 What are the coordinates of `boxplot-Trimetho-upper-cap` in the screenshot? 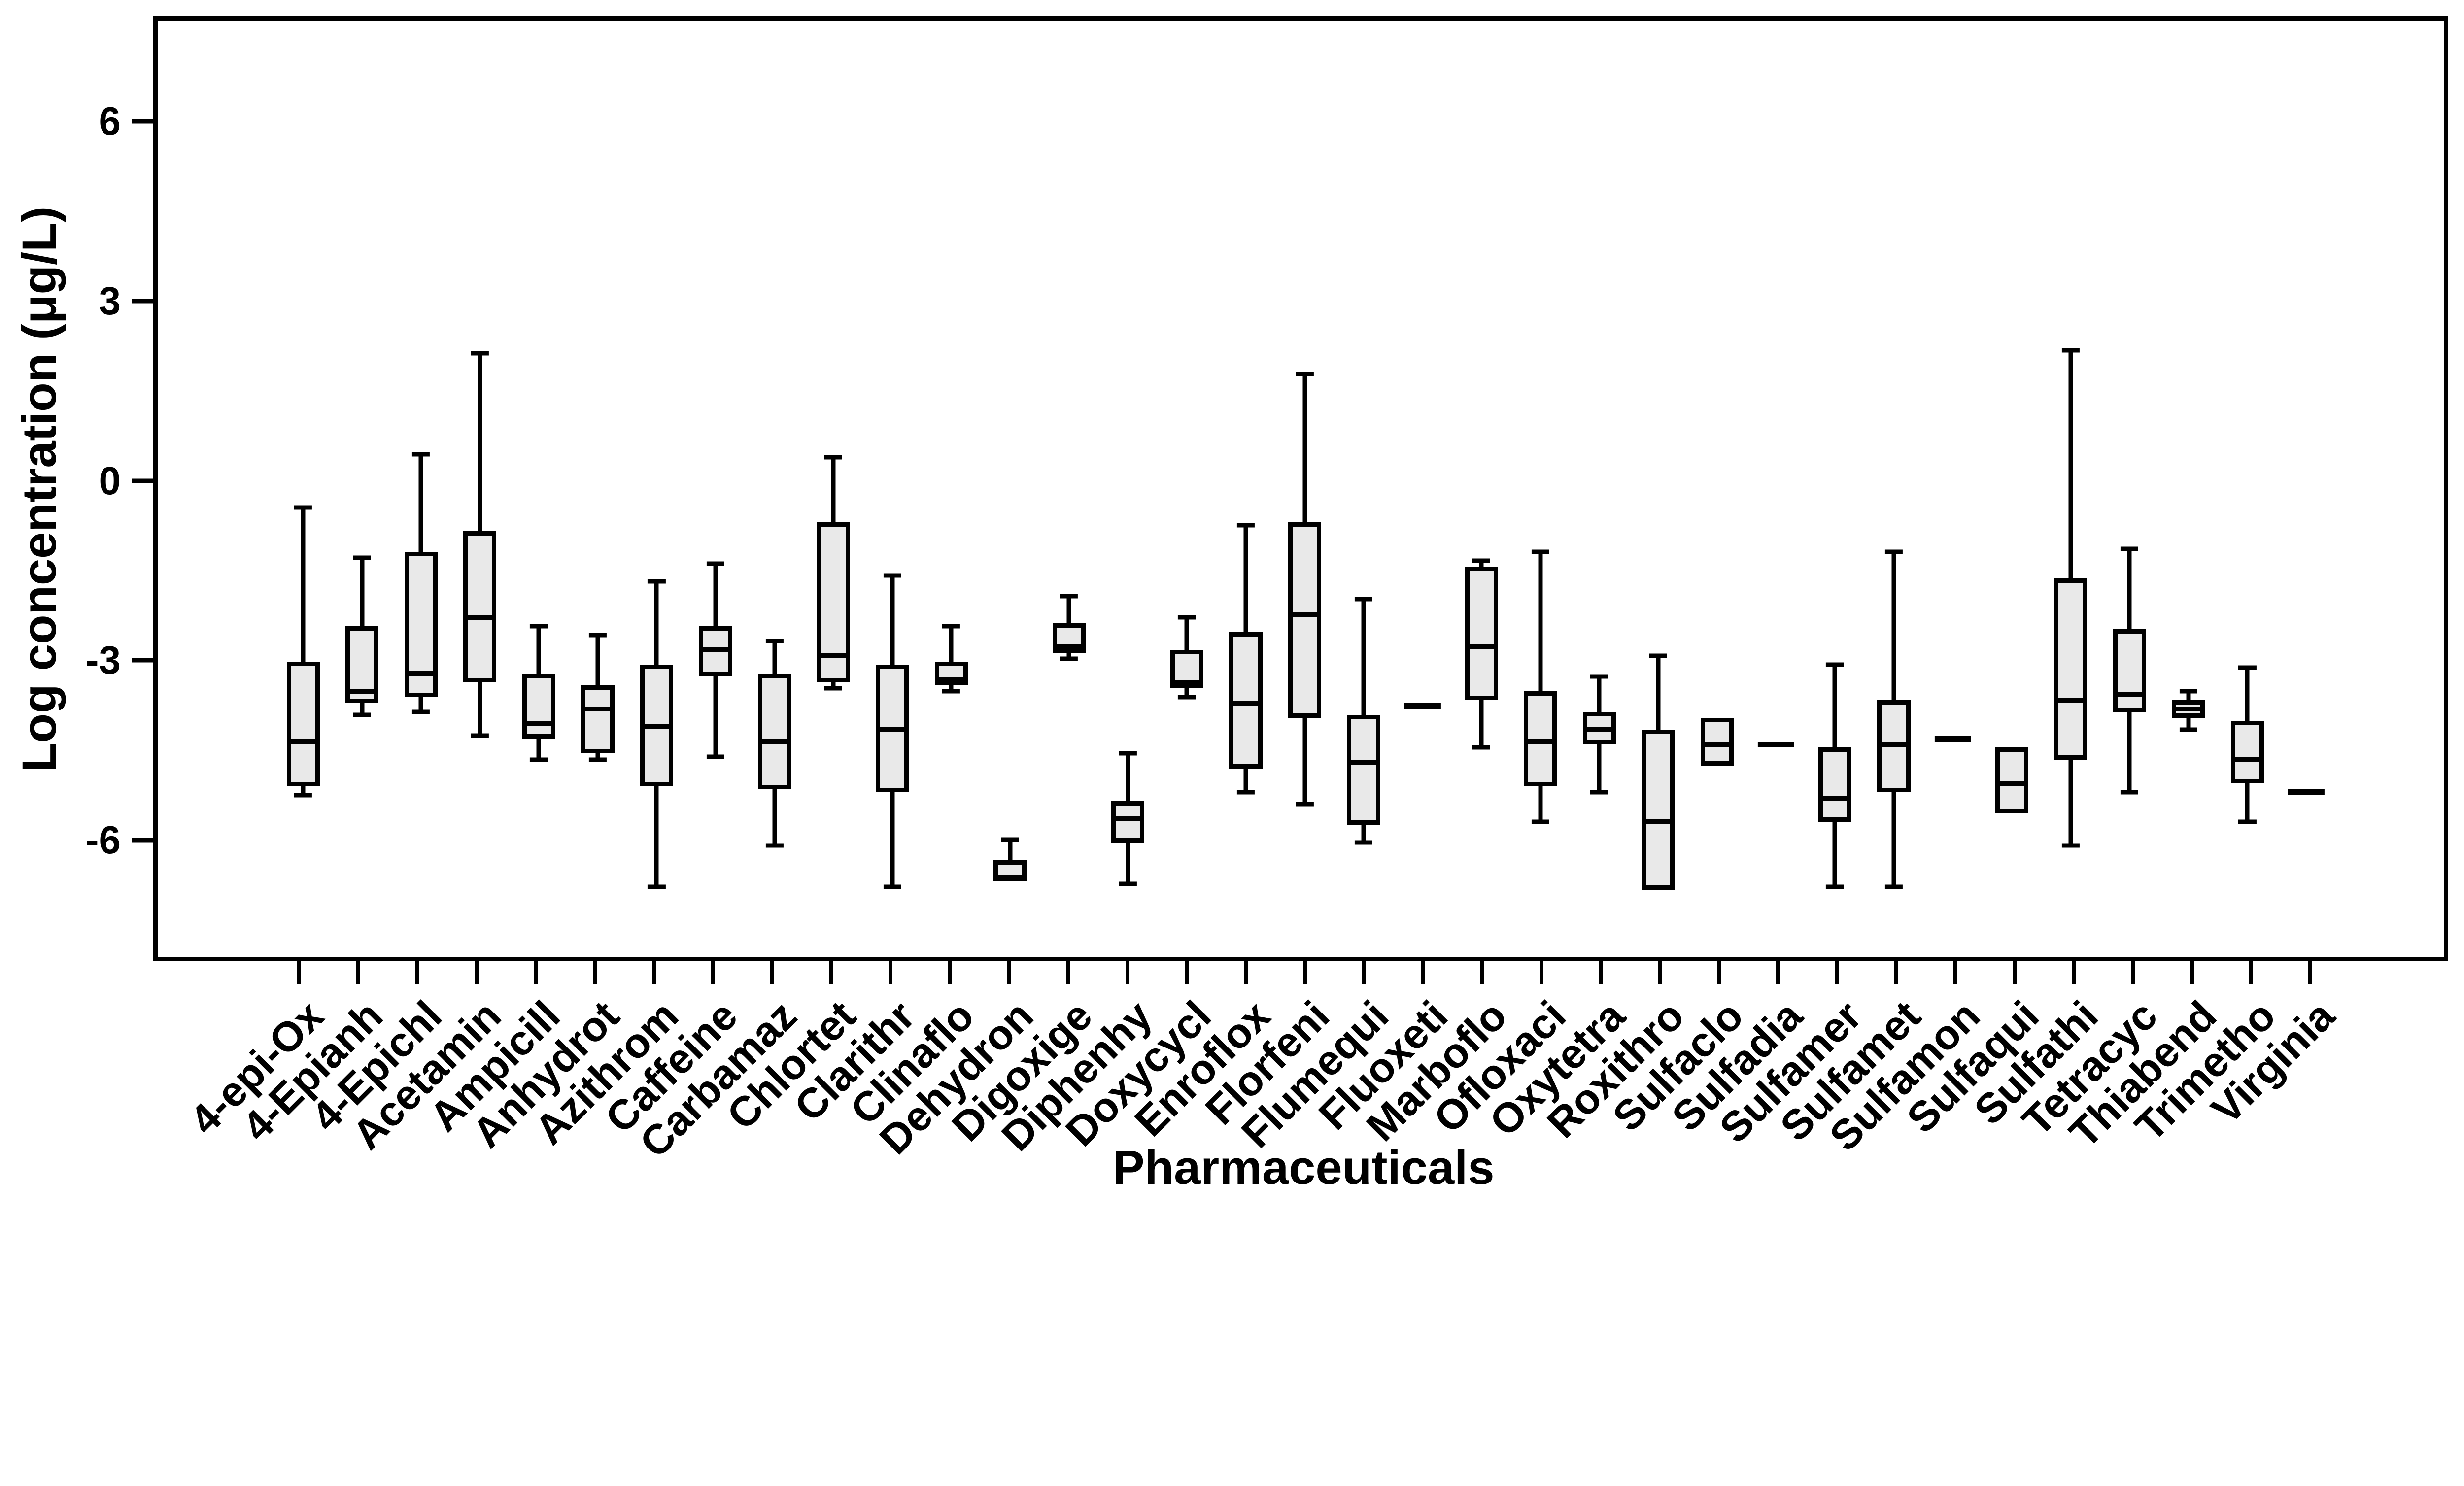 It's located at (2247, 667).